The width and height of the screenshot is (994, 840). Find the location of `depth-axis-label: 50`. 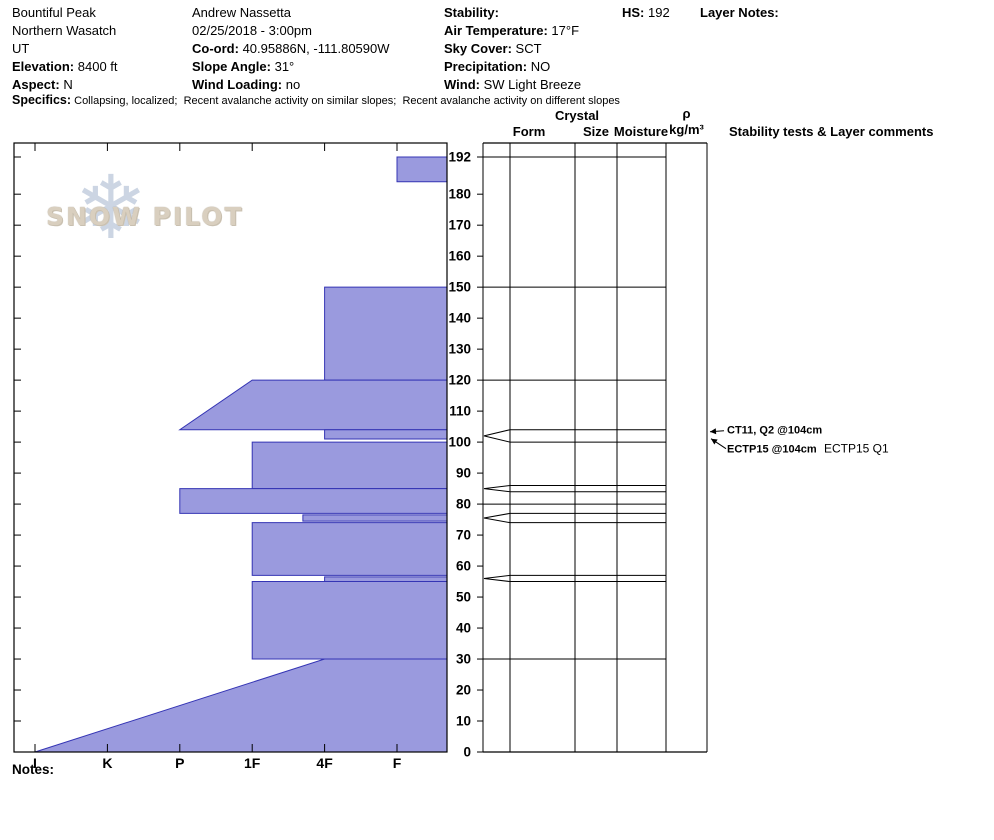

depth-axis-label: 50 is located at coordinates (463, 597).